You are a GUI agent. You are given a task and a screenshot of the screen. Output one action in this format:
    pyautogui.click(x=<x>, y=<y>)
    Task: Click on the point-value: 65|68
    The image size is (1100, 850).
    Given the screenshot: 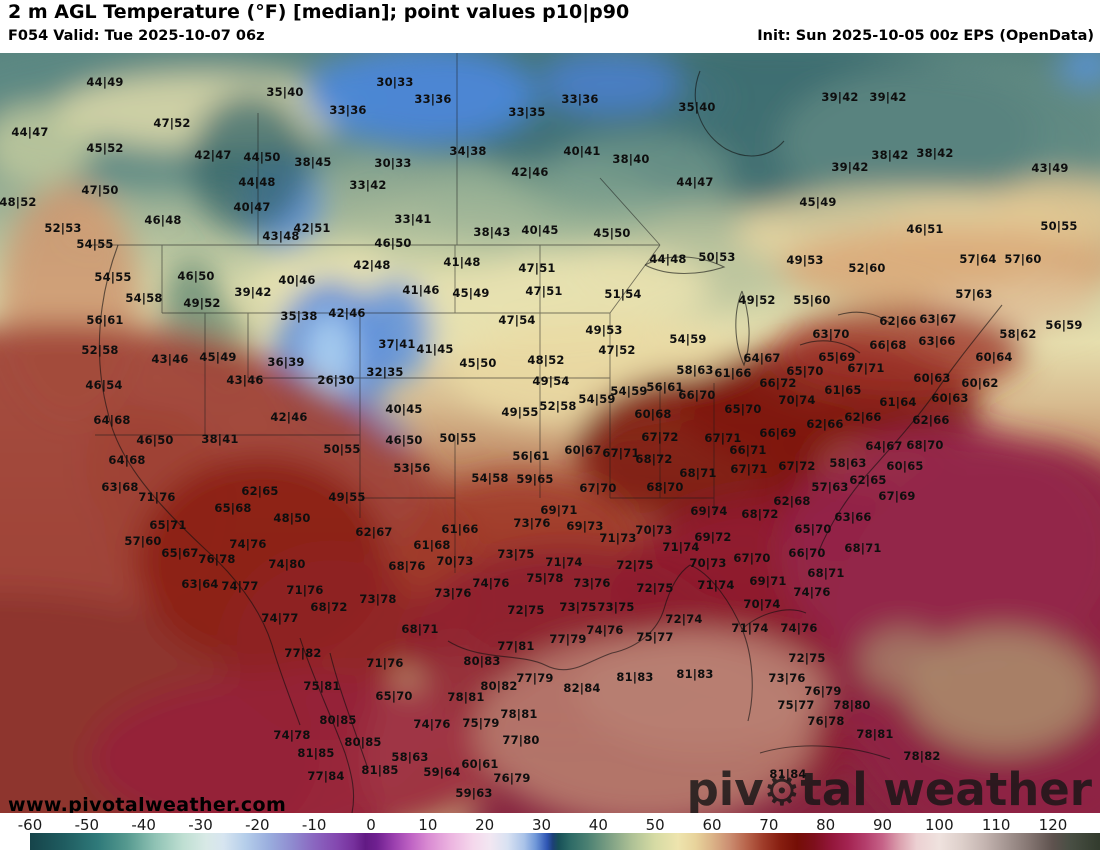 What is the action you would take?
    pyautogui.click(x=233, y=508)
    